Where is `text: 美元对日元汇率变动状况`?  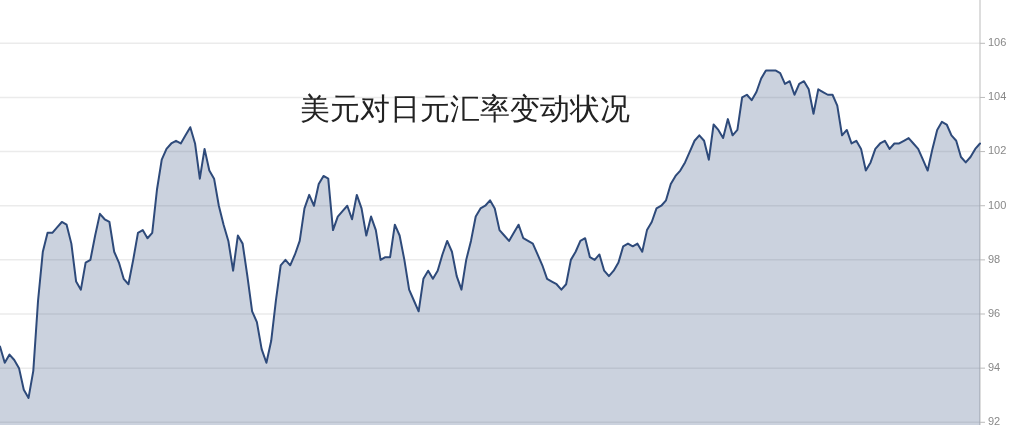
text: 美元对日元汇率变动状况 is located at coordinates (465, 108).